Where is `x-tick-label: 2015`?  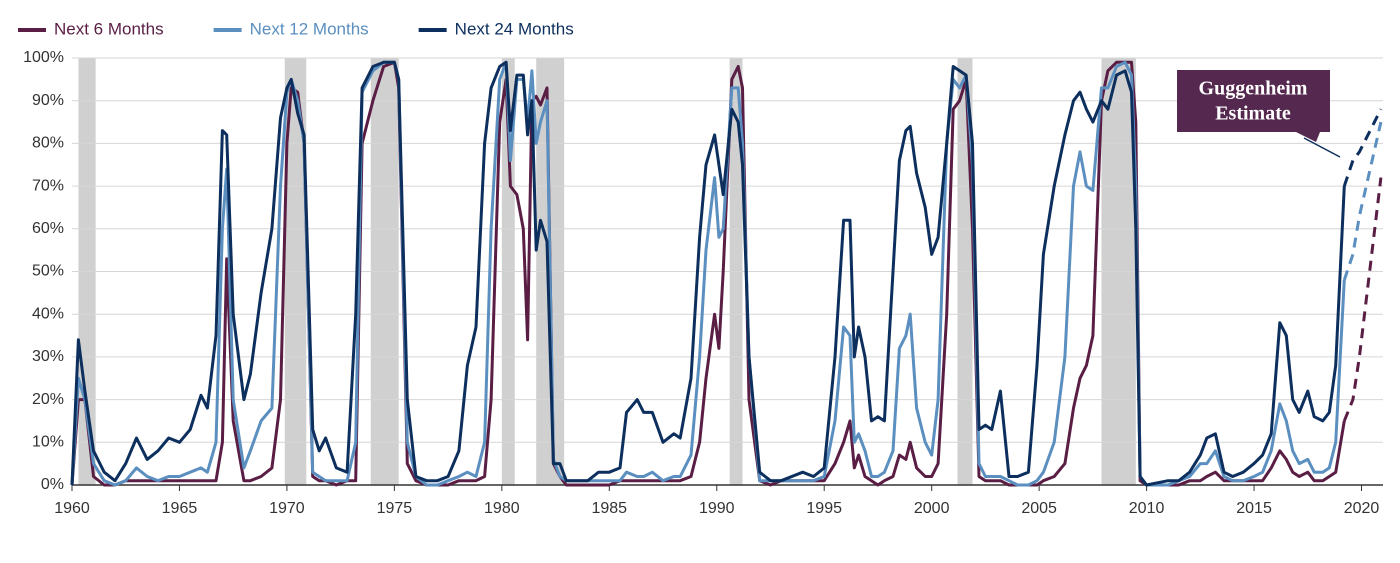
x-tick-label: 2015 is located at coordinates (1254, 508).